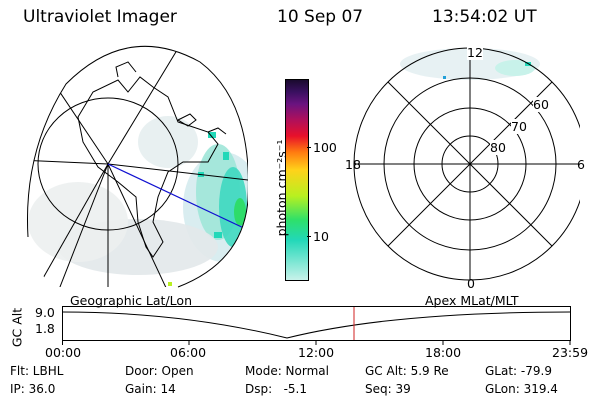 This screenshot has width=600, height=400. I want to click on coastline, so click(148, 167).